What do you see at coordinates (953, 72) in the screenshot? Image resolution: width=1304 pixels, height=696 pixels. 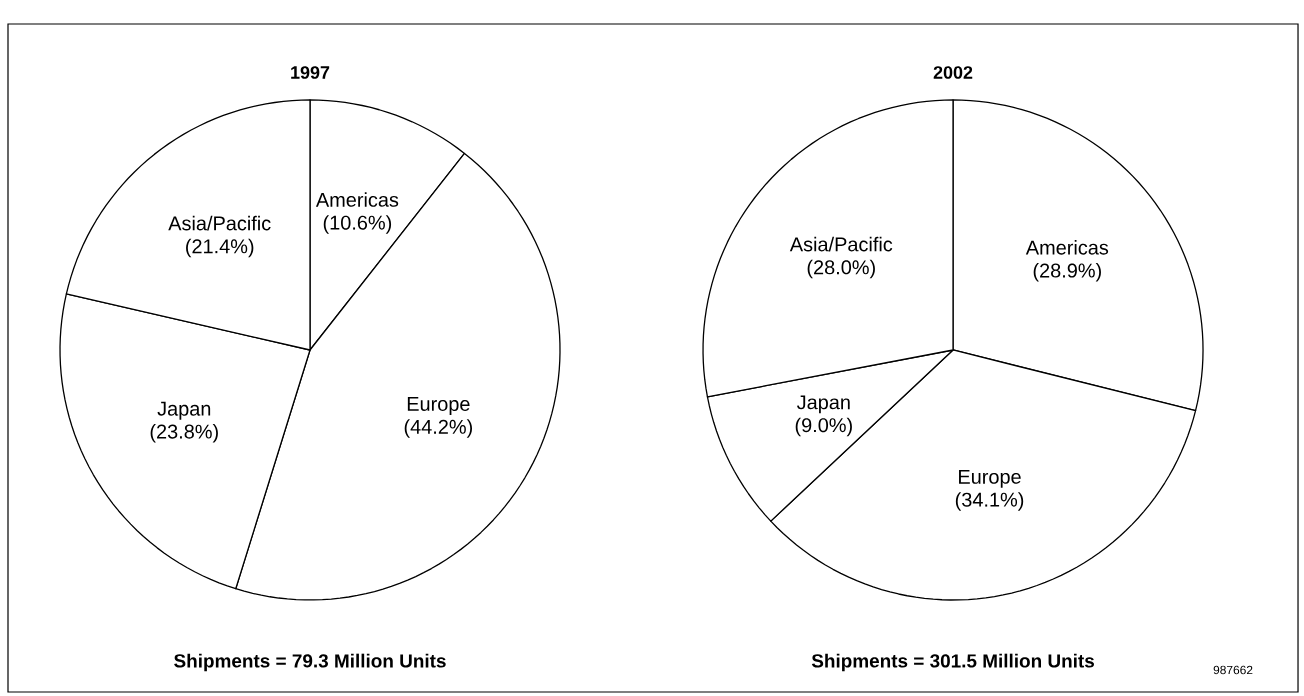 I see `chart-title: 2002` at bounding box center [953, 72].